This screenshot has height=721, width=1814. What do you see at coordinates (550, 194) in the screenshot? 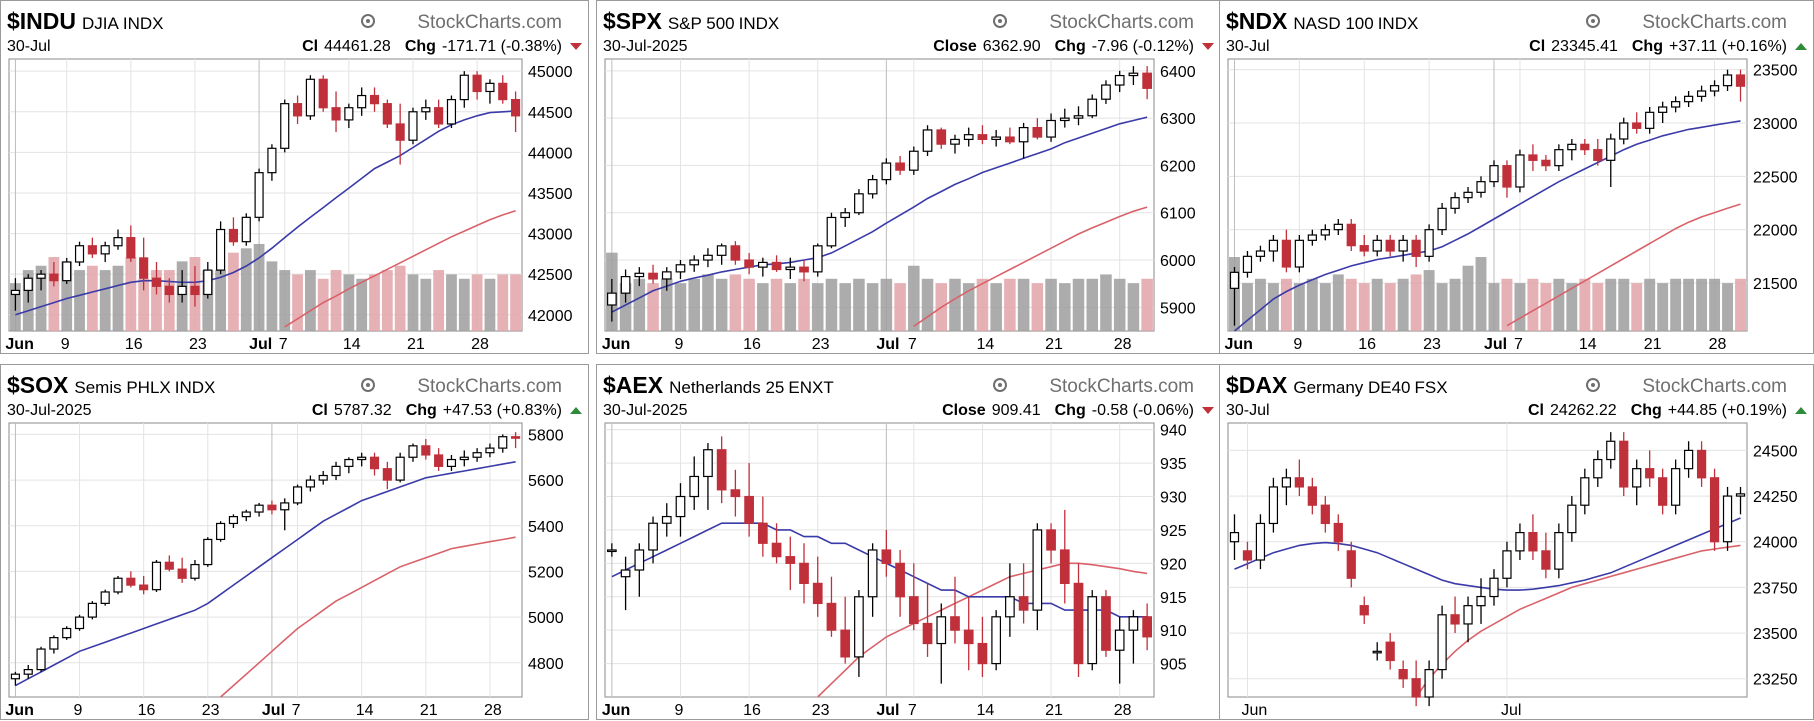
I see `y-tick-label: 43500` at bounding box center [550, 194].